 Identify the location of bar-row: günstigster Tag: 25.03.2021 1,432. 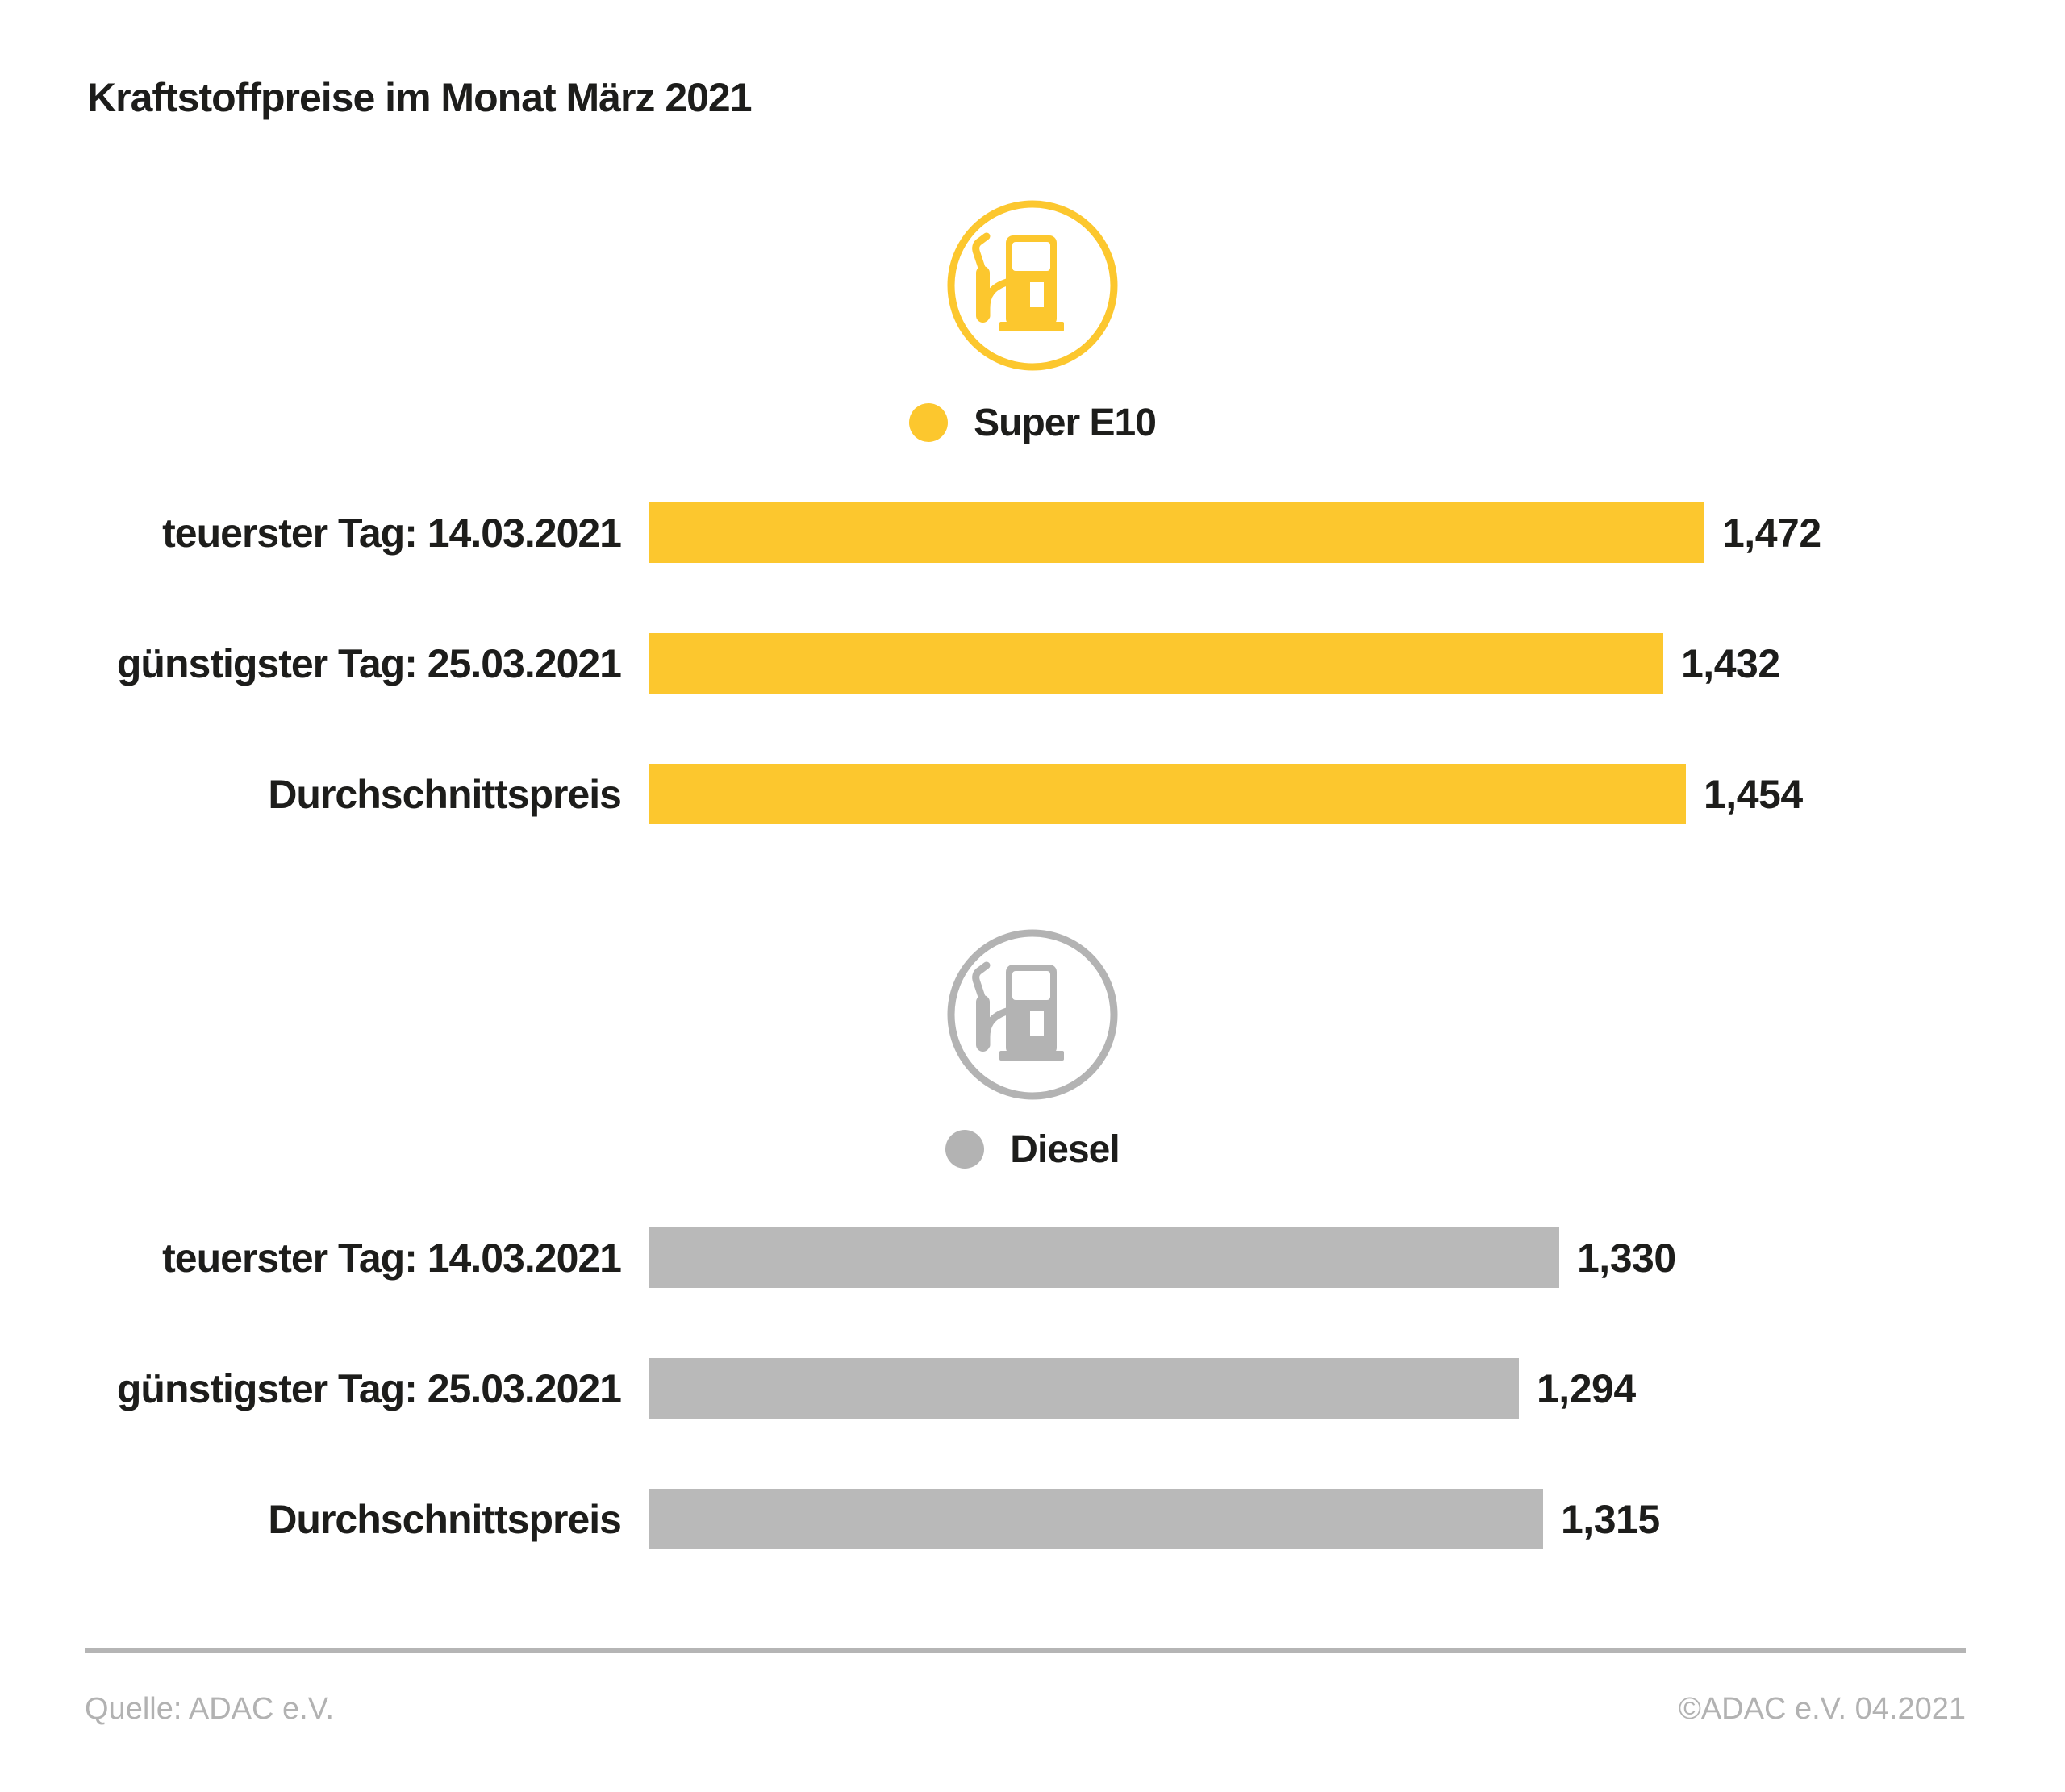
(1032, 663).